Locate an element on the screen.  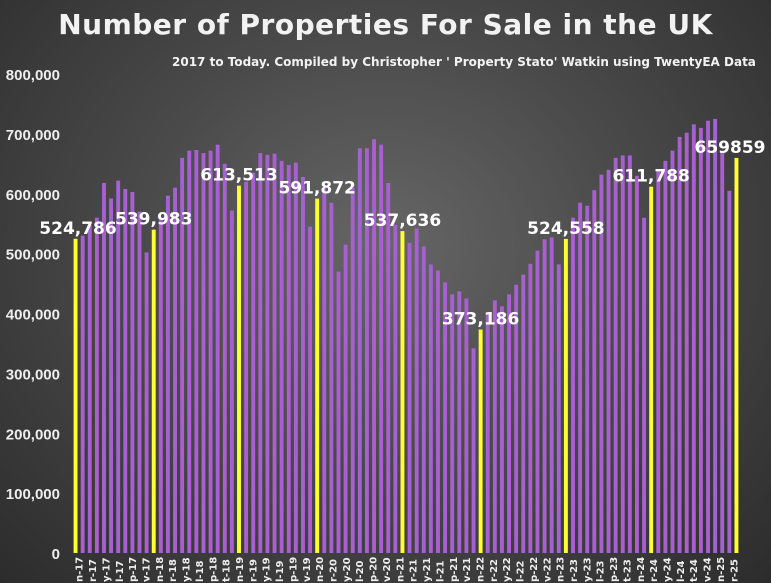
y-tick-label: 300,000 is located at coordinates (33, 374).